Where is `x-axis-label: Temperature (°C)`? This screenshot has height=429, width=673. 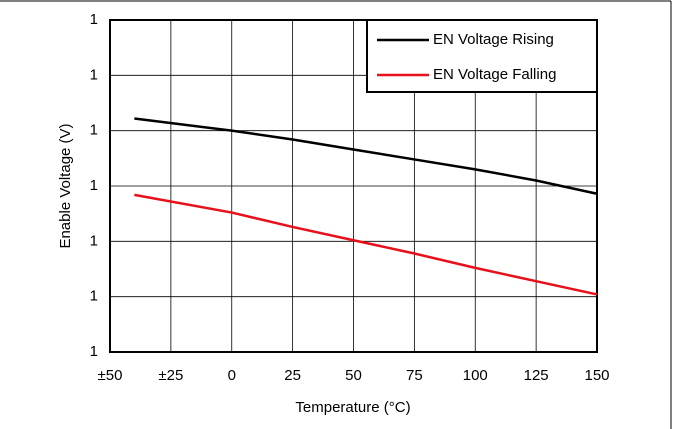 x-axis-label: Temperature (°C) is located at coordinates (352, 407).